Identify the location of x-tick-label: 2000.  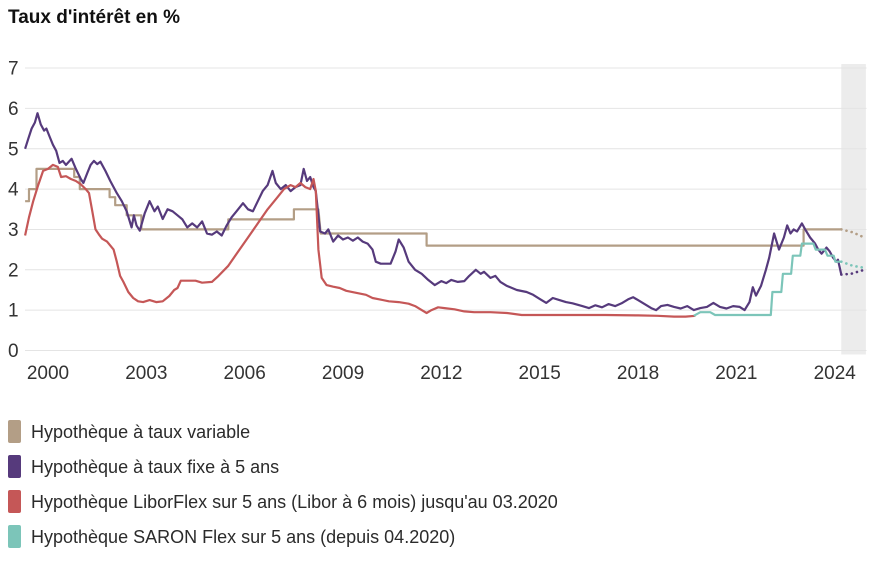
(48, 373).